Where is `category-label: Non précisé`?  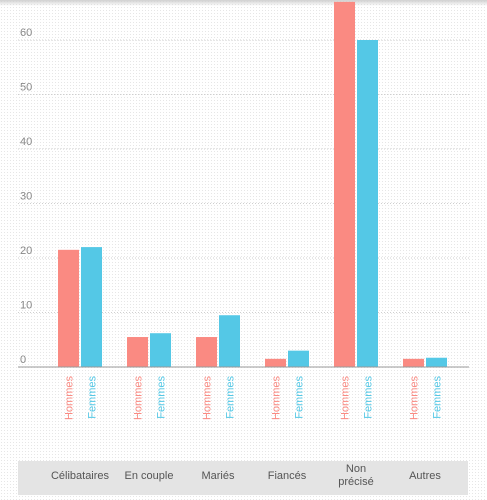 category-label: Non précisé is located at coordinates (356, 475).